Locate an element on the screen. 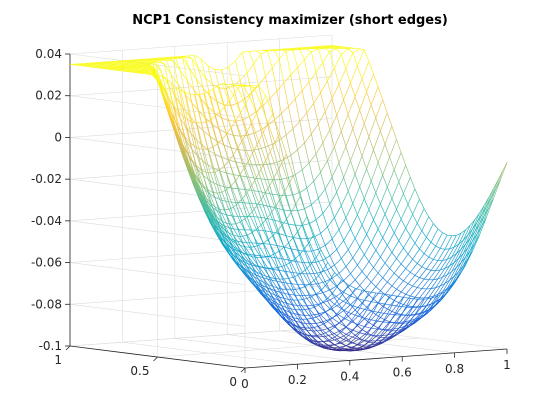 This screenshot has height=420, width=560. z-tick-label: -0.08 is located at coordinates (46, 304).